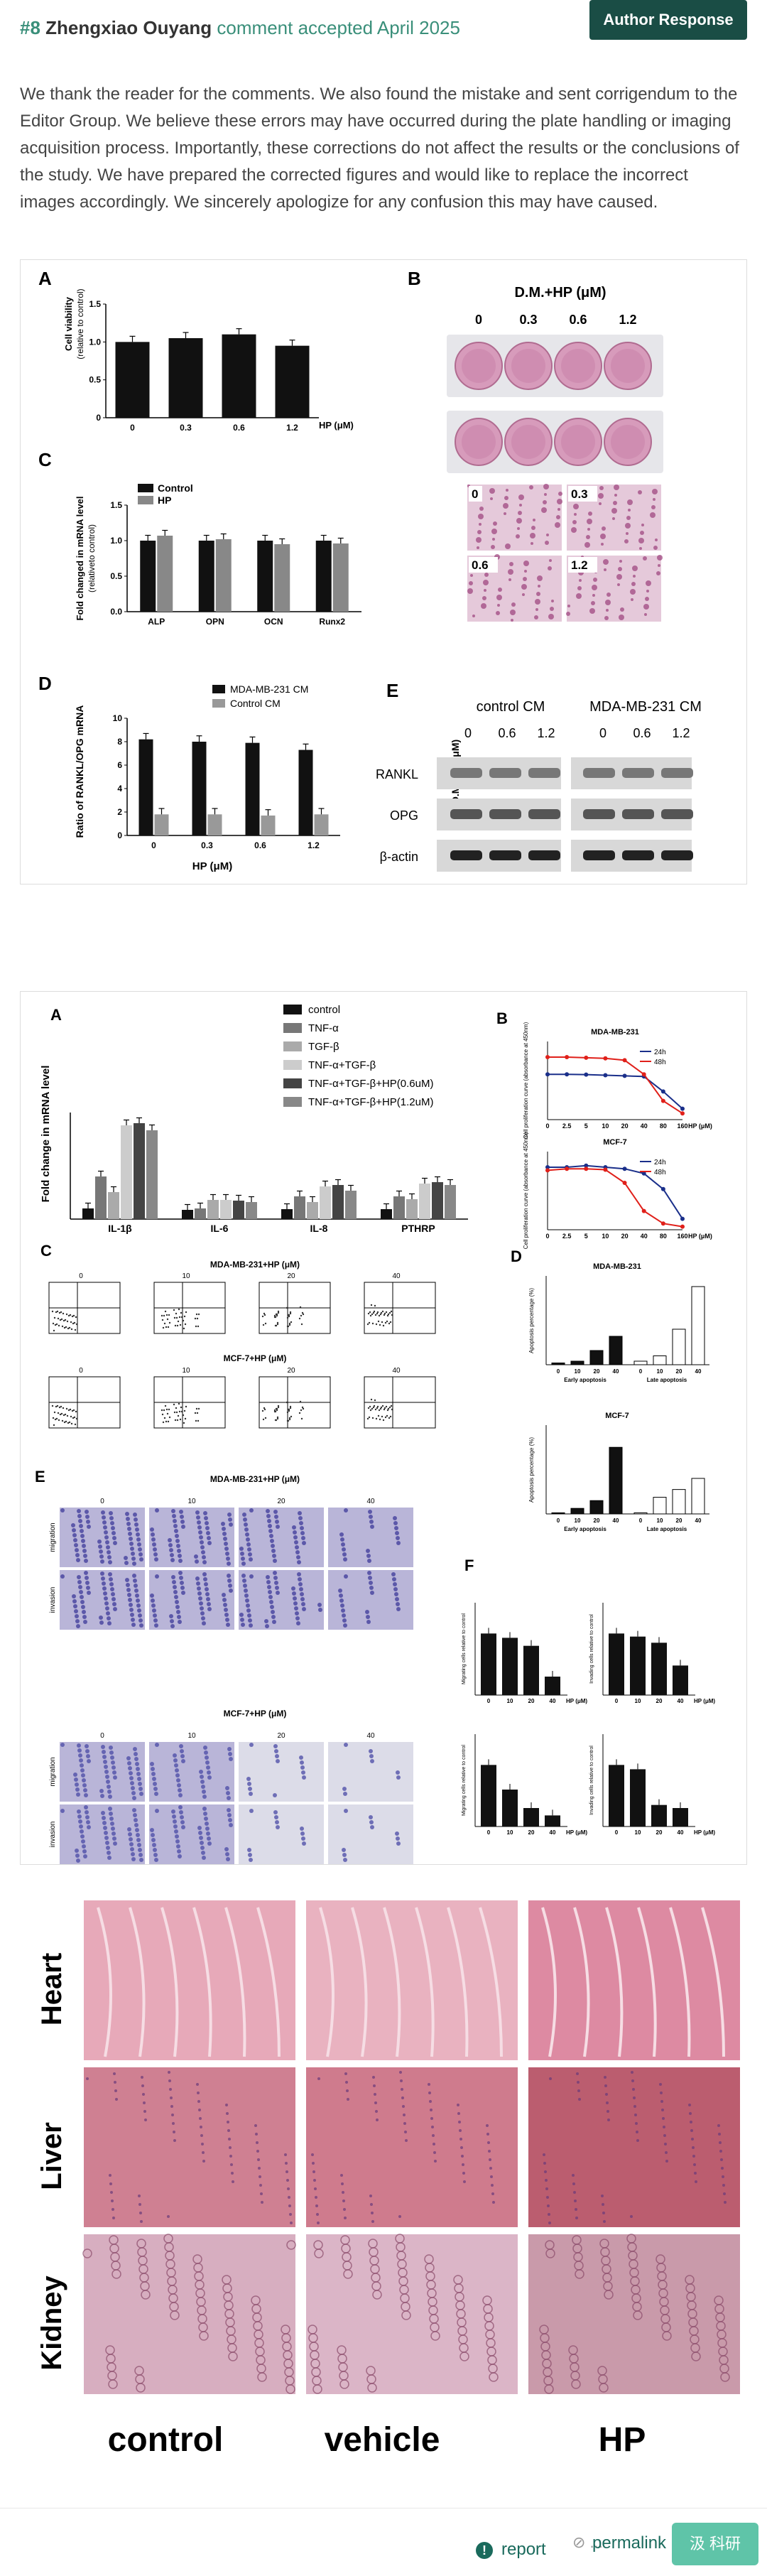 The height and width of the screenshot is (2576, 767). What do you see at coordinates (668, 20) in the screenshot?
I see `author-response-button: Author Response` at bounding box center [668, 20].